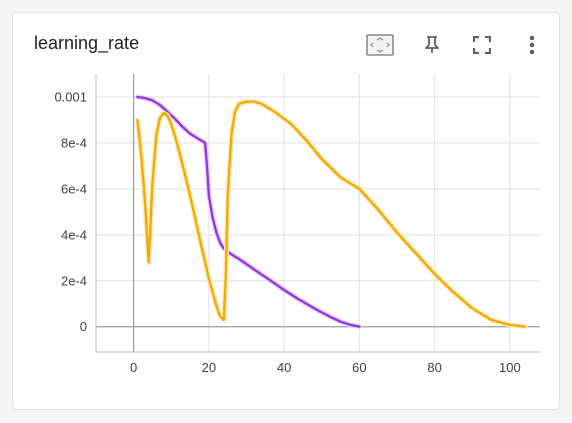 The height and width of the screenshot is (423, 572). What do you see at coordinates (133, 367) in the screenshot?
I see `x-tick-label: 0` at bounding box center [133, 367].